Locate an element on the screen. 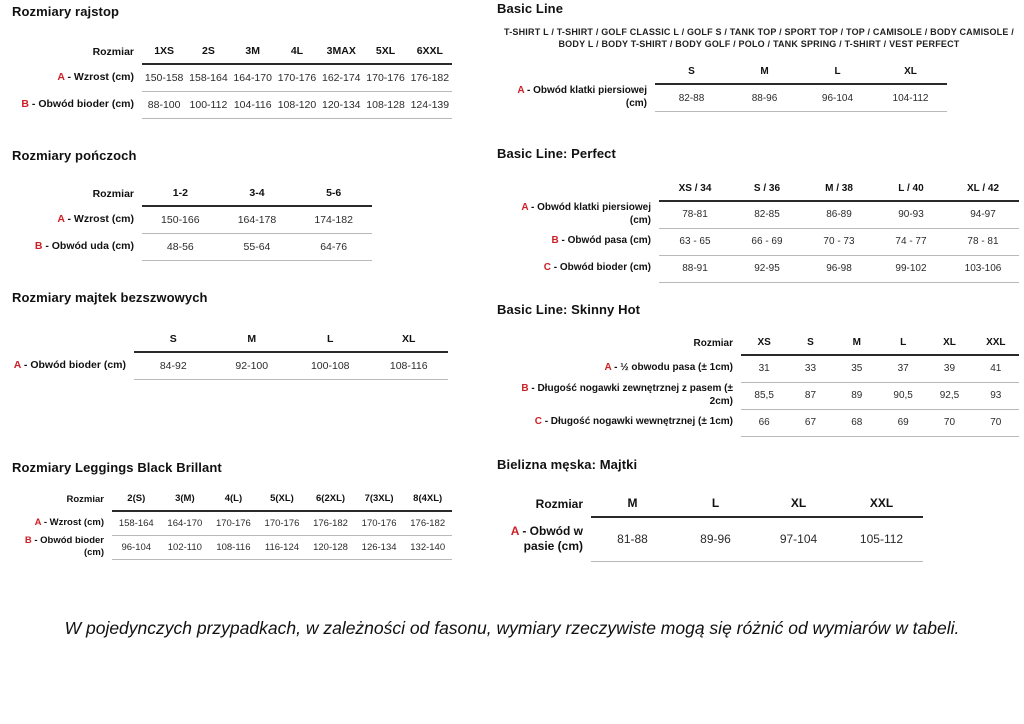 This screenshot has height=724, width=1024. column-header: 1-2 is located at coordinates (180, 197).